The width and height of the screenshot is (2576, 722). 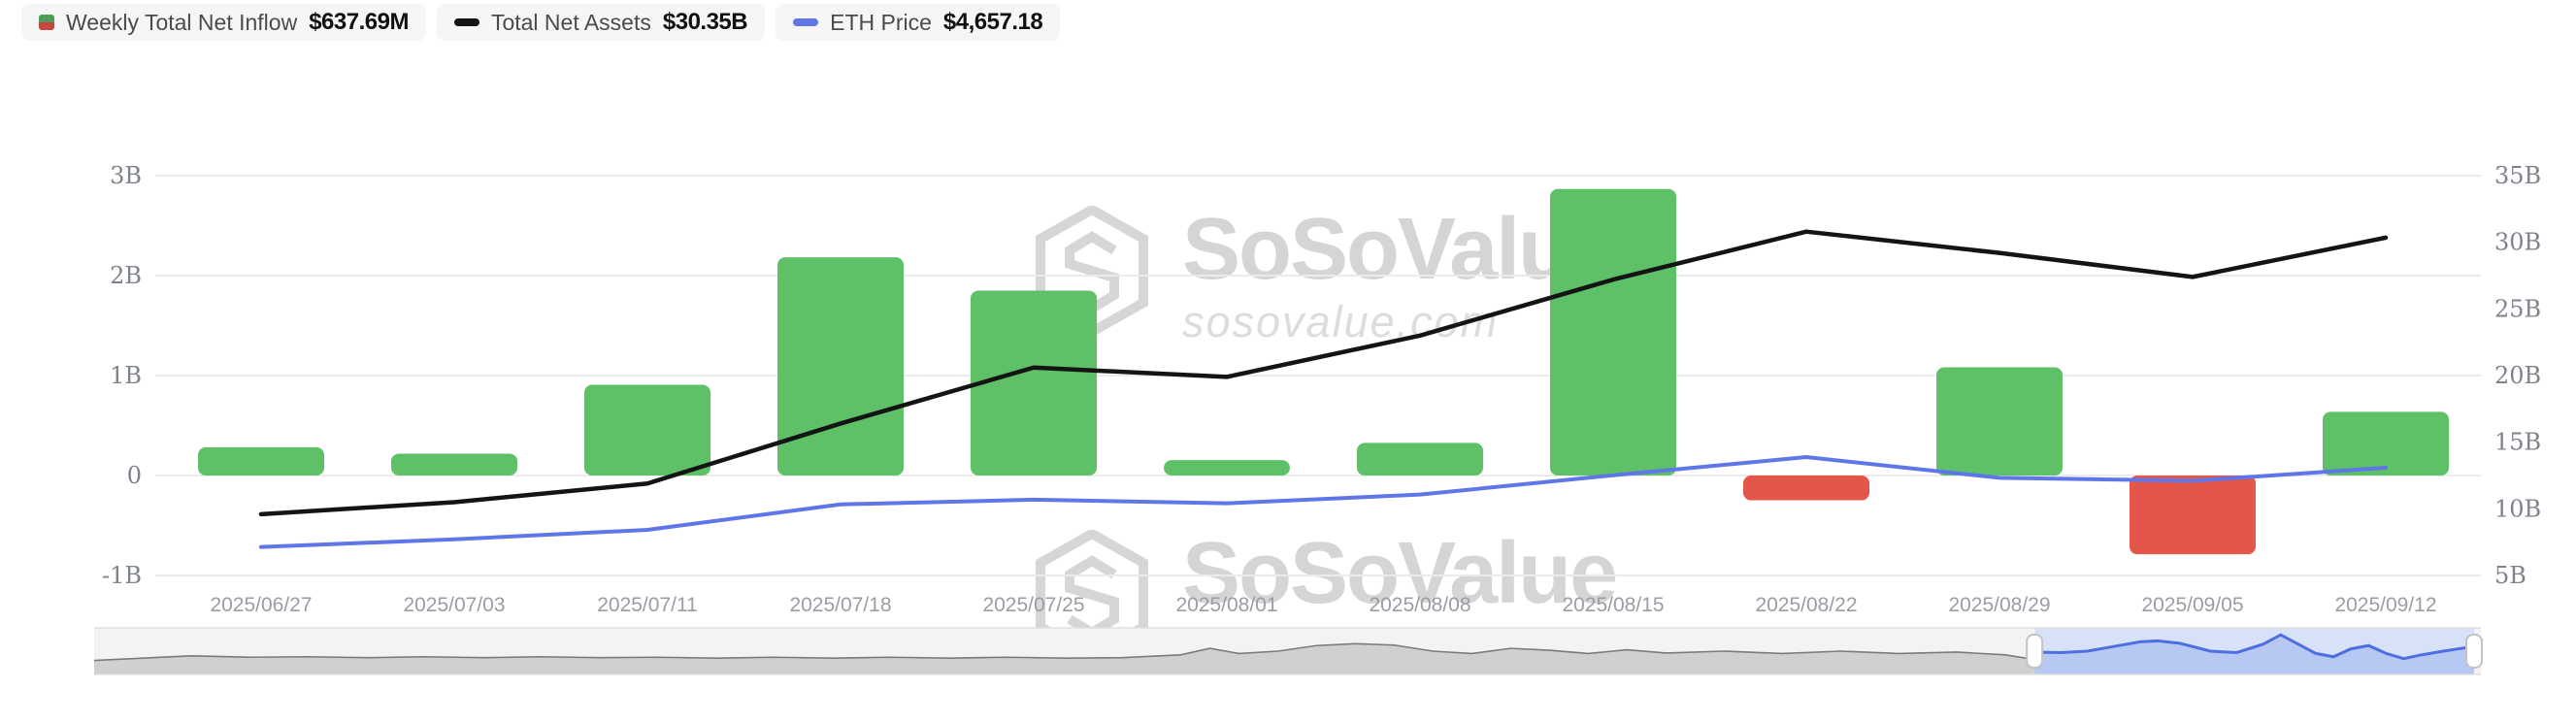 I want to click on legend-item-total-net-assets: Total Net Assets $30.35B, so click(x=601, y=22).